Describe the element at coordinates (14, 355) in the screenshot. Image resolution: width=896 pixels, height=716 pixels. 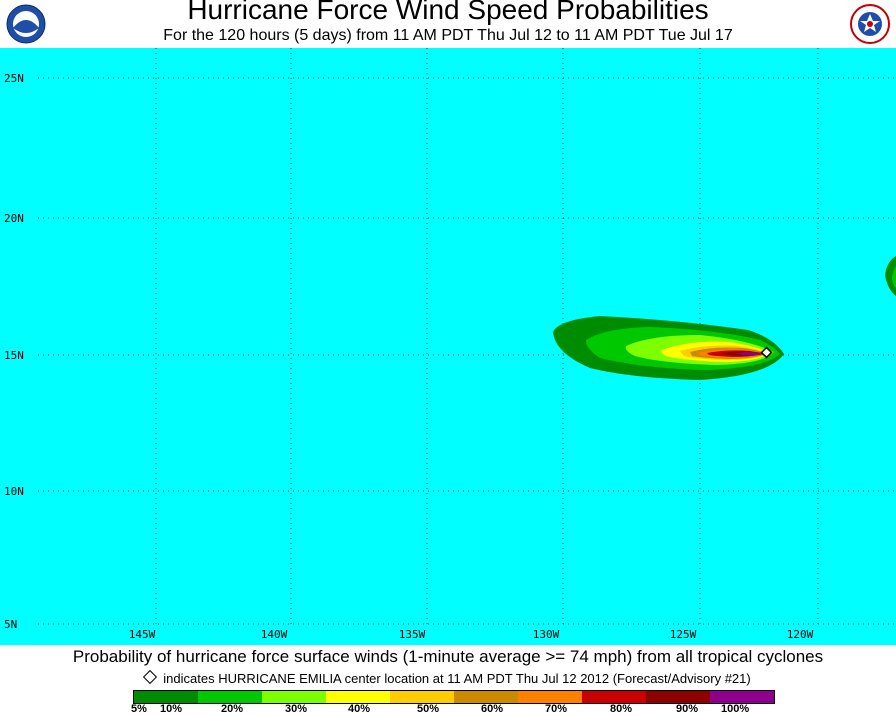
I see `lat-label-15n: 15N` at that location.